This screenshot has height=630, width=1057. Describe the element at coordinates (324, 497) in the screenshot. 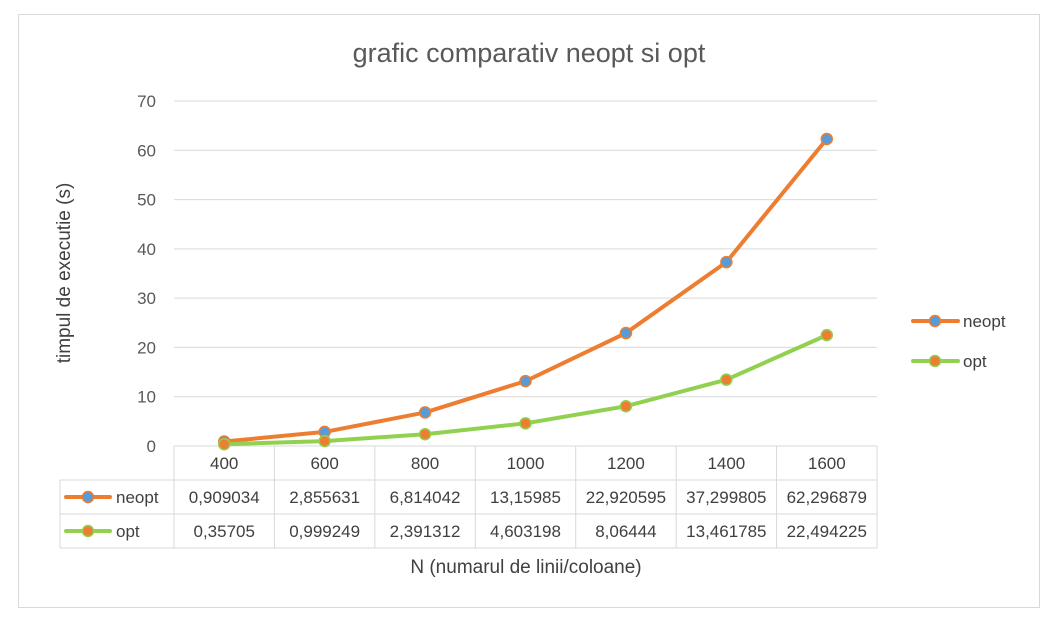

I see `data-label: 2,855631` at that location.